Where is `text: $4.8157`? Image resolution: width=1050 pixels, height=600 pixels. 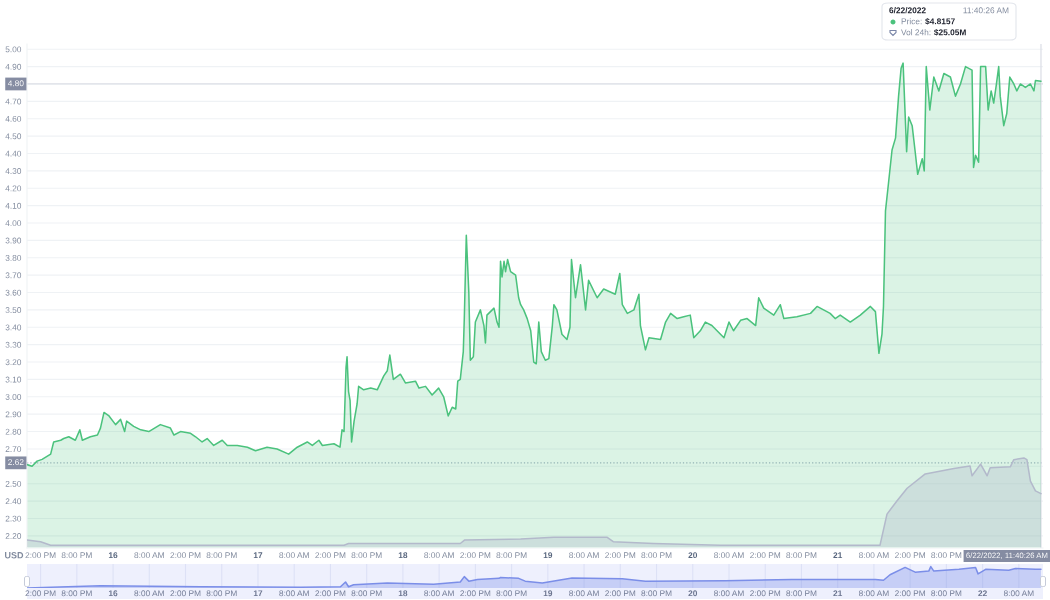 text: $4.8157 is located at coordinates (940, 21).